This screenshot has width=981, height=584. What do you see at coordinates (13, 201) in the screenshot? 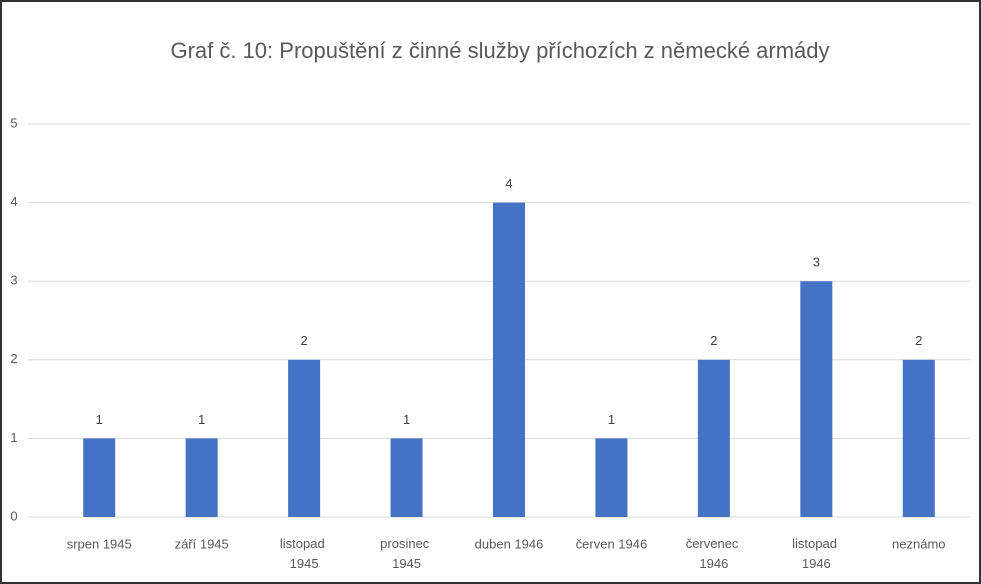
I see `y-tick-label: 4` at bounding box center [13, 201].